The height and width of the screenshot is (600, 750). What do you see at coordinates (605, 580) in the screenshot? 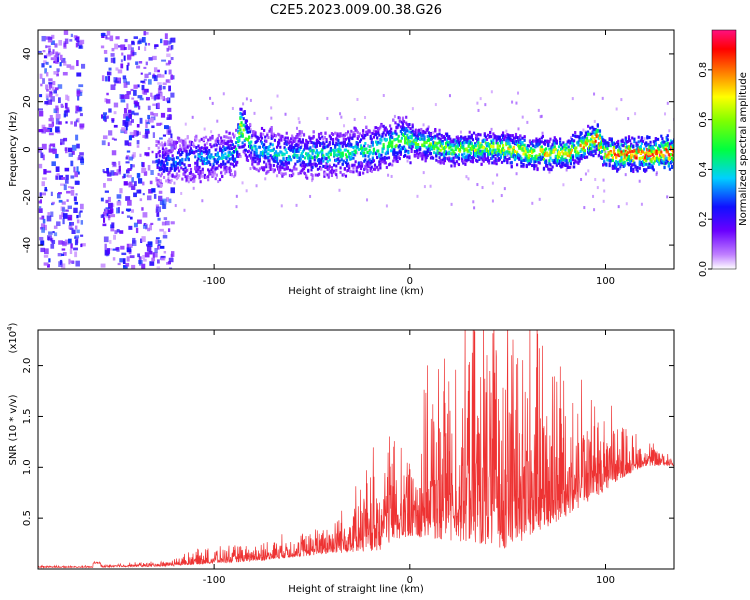
I see `snr-x-tick-label: 100` at bounding box center [605, 580].